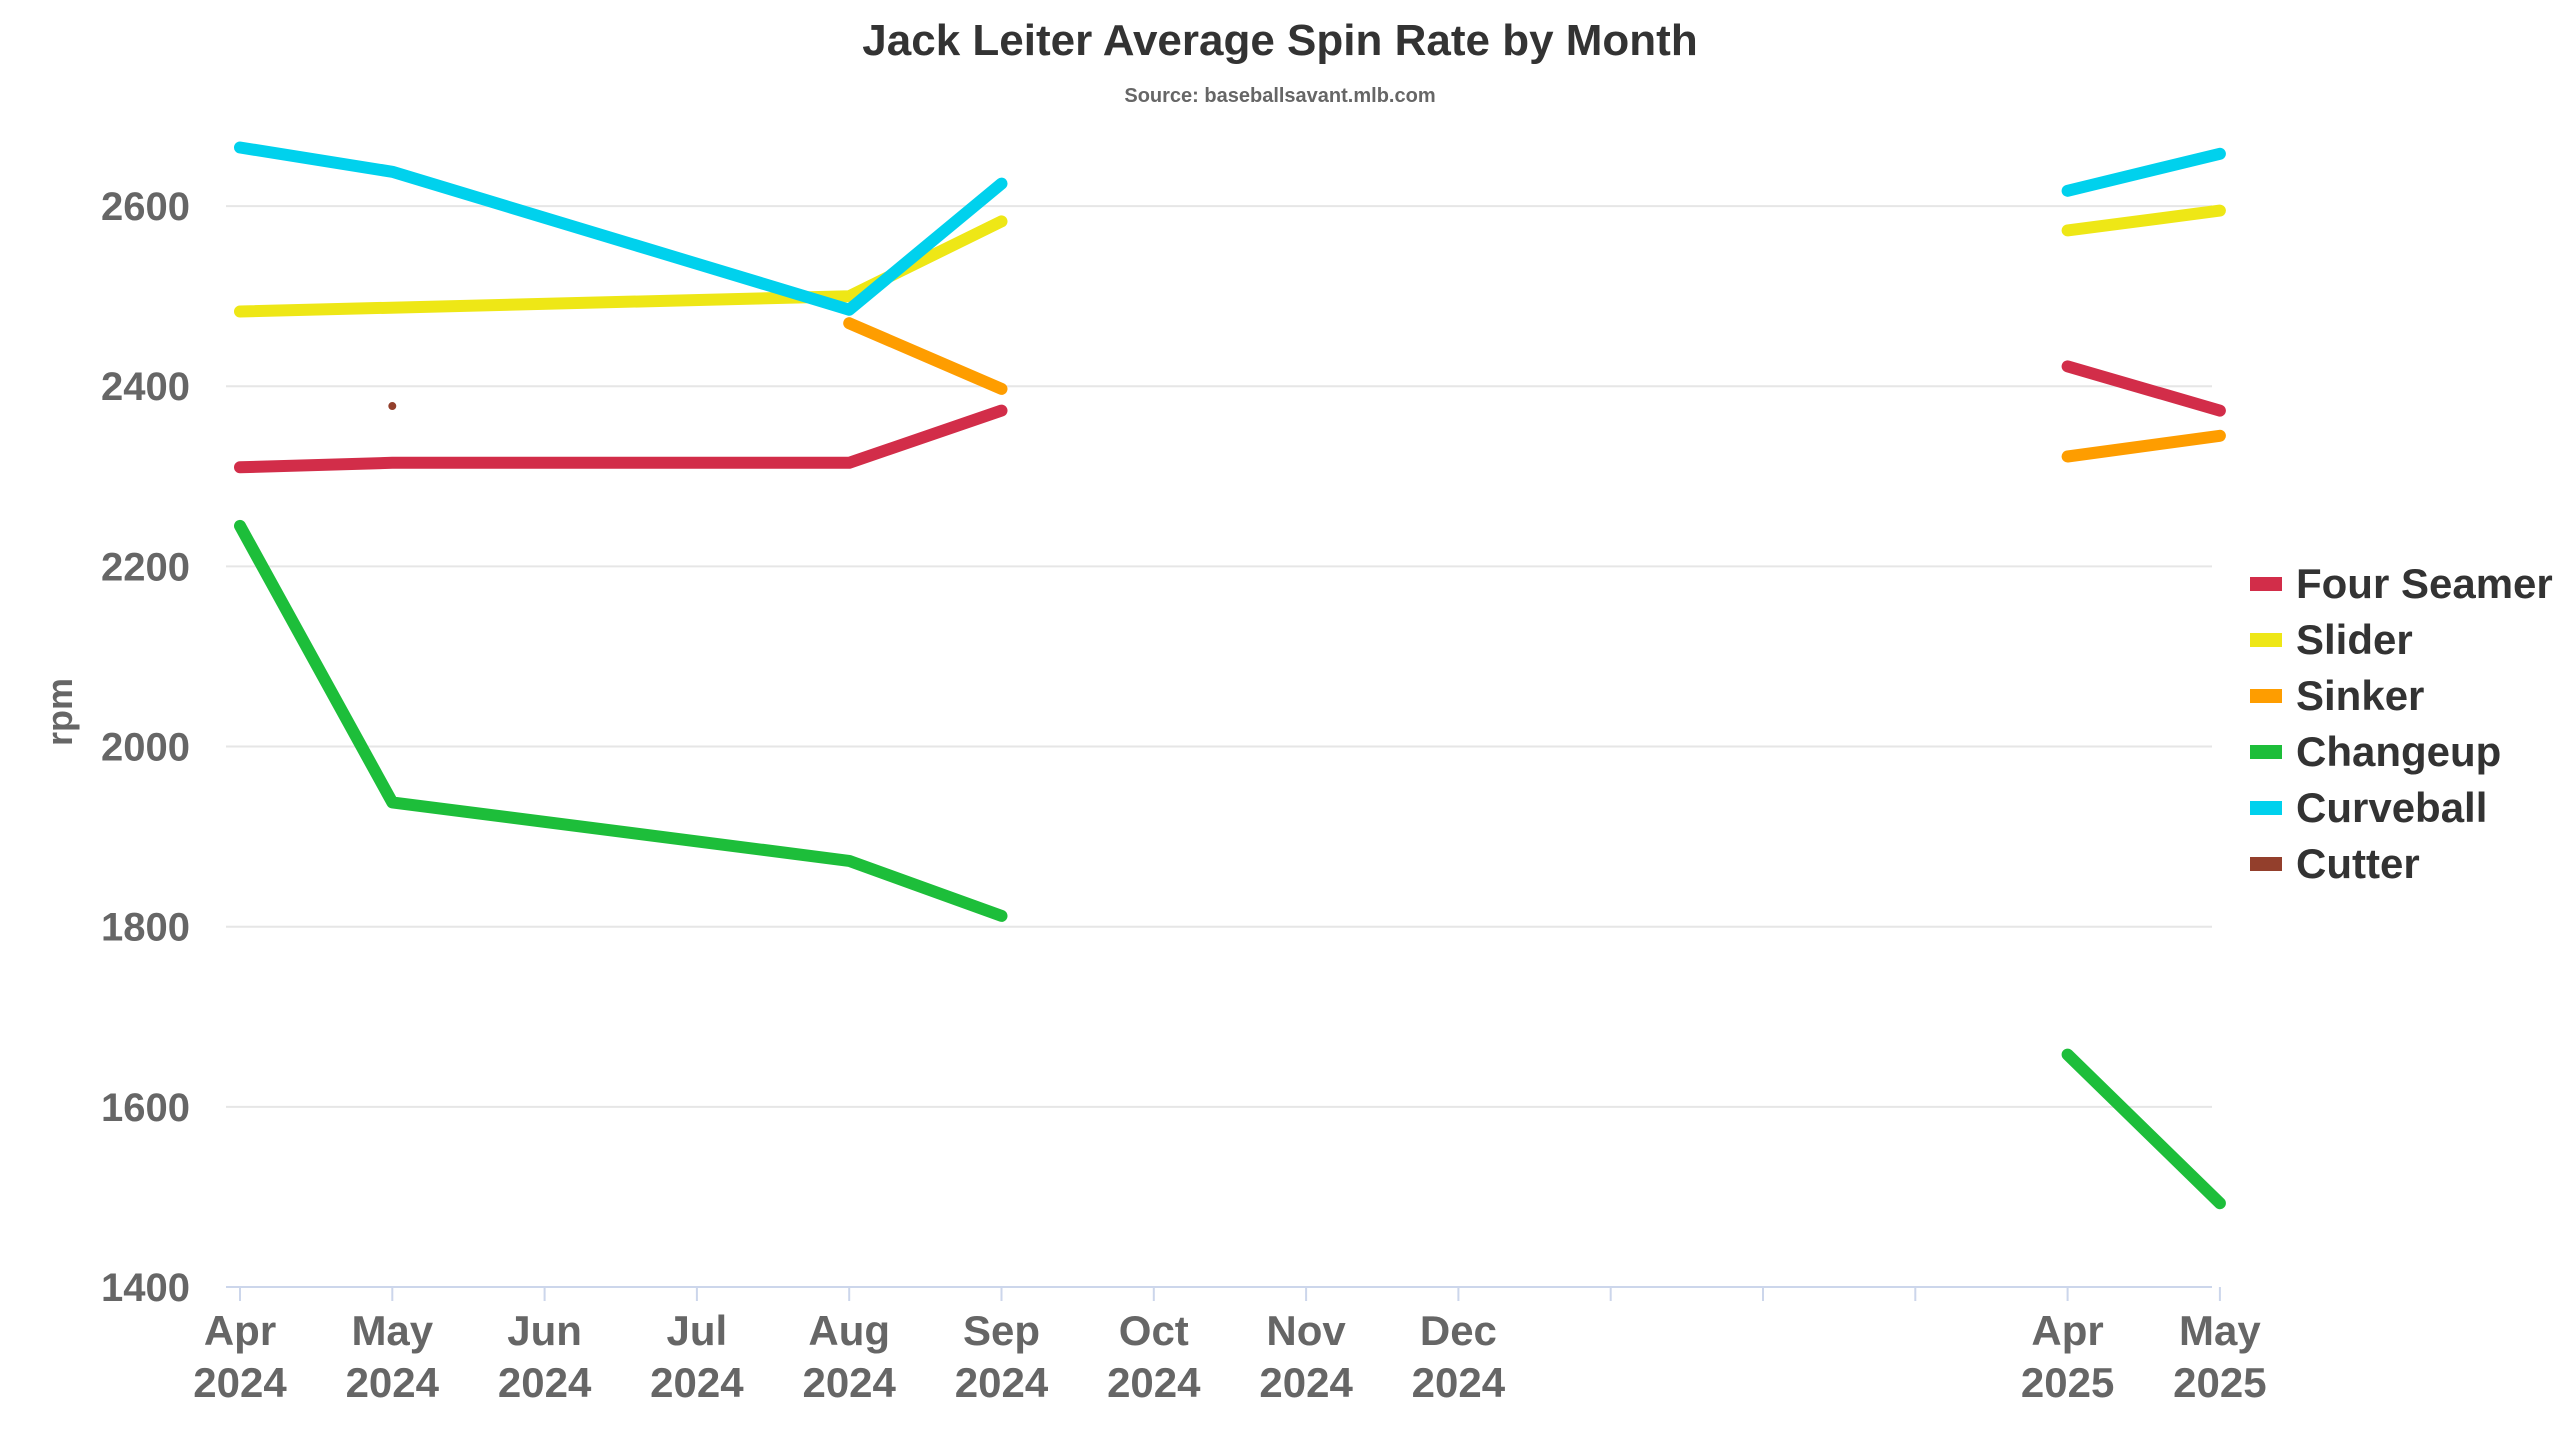 This screenshot has height=1440, width=2560. What do you see at coordinates (145, 567) in the screenshot?
I see `y-tick-label: 2200` at bounding box center [145, 567].